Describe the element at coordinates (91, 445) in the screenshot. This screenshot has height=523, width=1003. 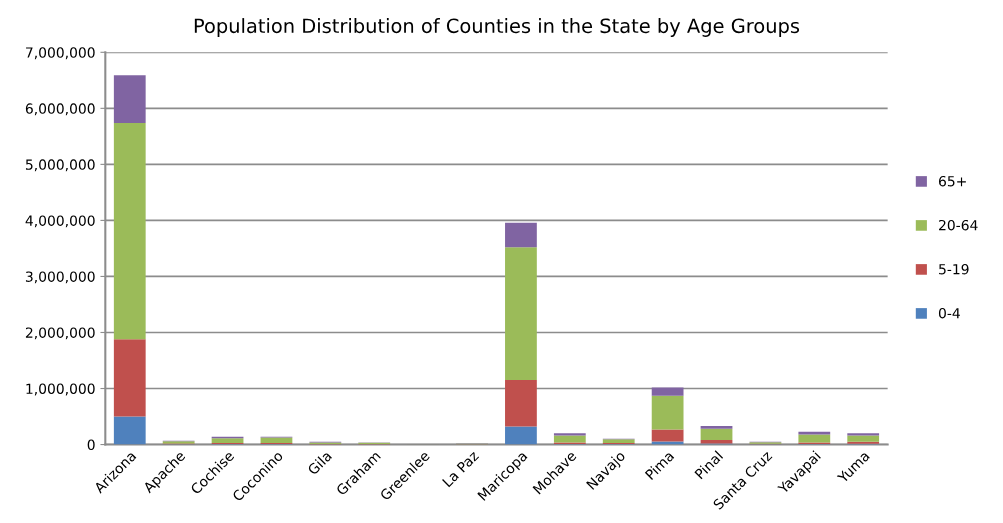
I see `y-tick-label: 0` at that location.